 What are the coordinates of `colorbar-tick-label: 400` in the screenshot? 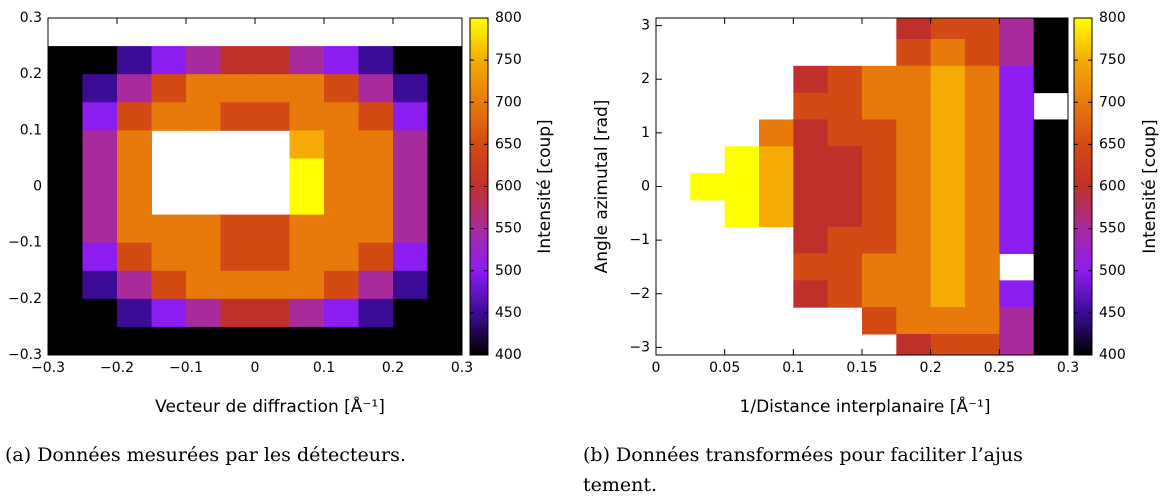 It's located at (1112, 355).